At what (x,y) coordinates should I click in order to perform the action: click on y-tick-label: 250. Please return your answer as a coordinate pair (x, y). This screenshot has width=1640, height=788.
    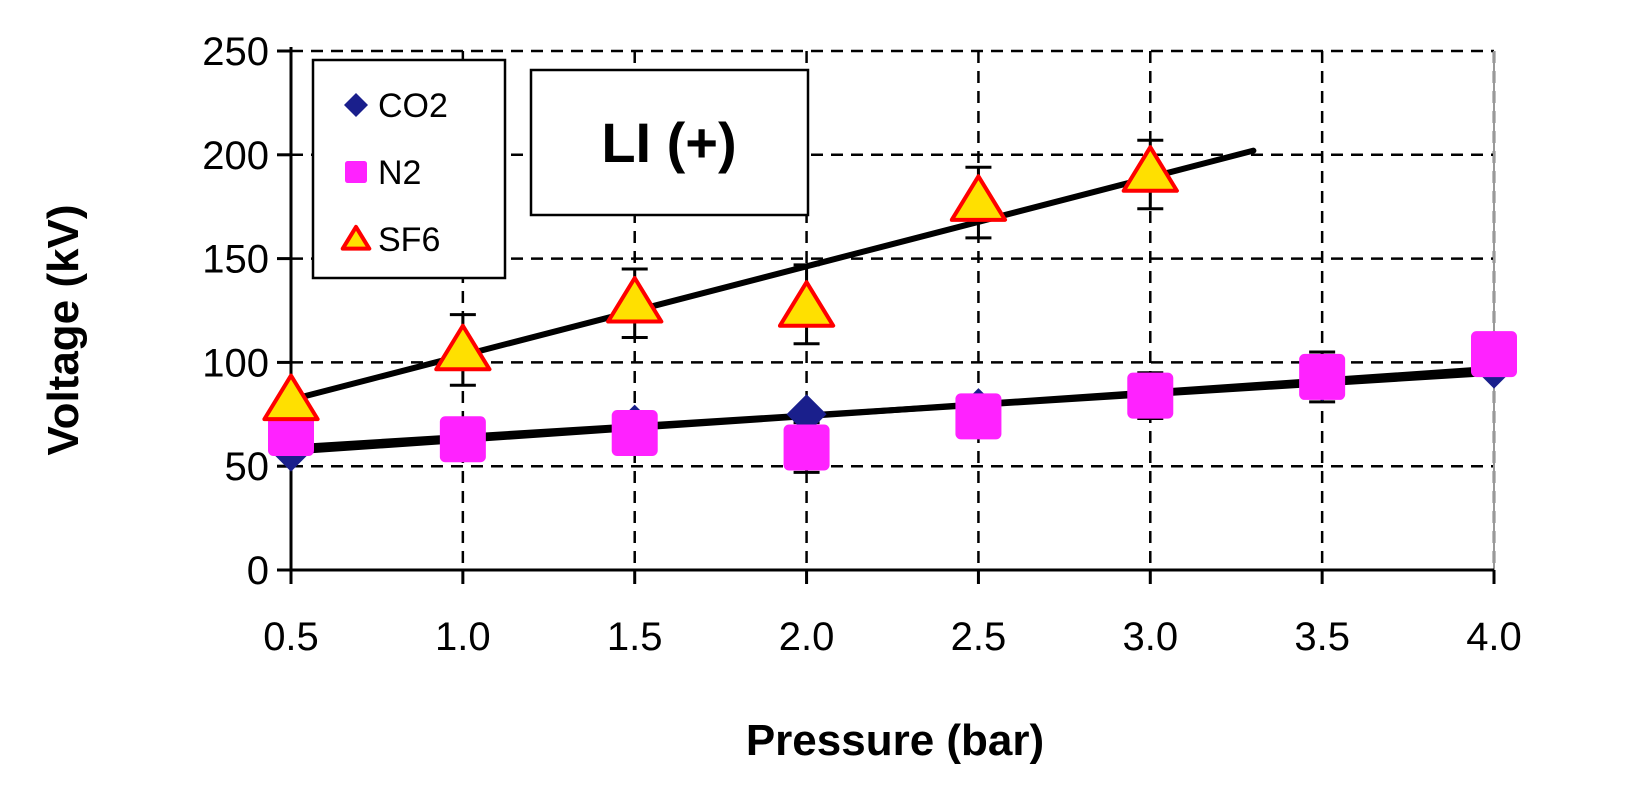
    Looking at the image, I should click on (235, 52).